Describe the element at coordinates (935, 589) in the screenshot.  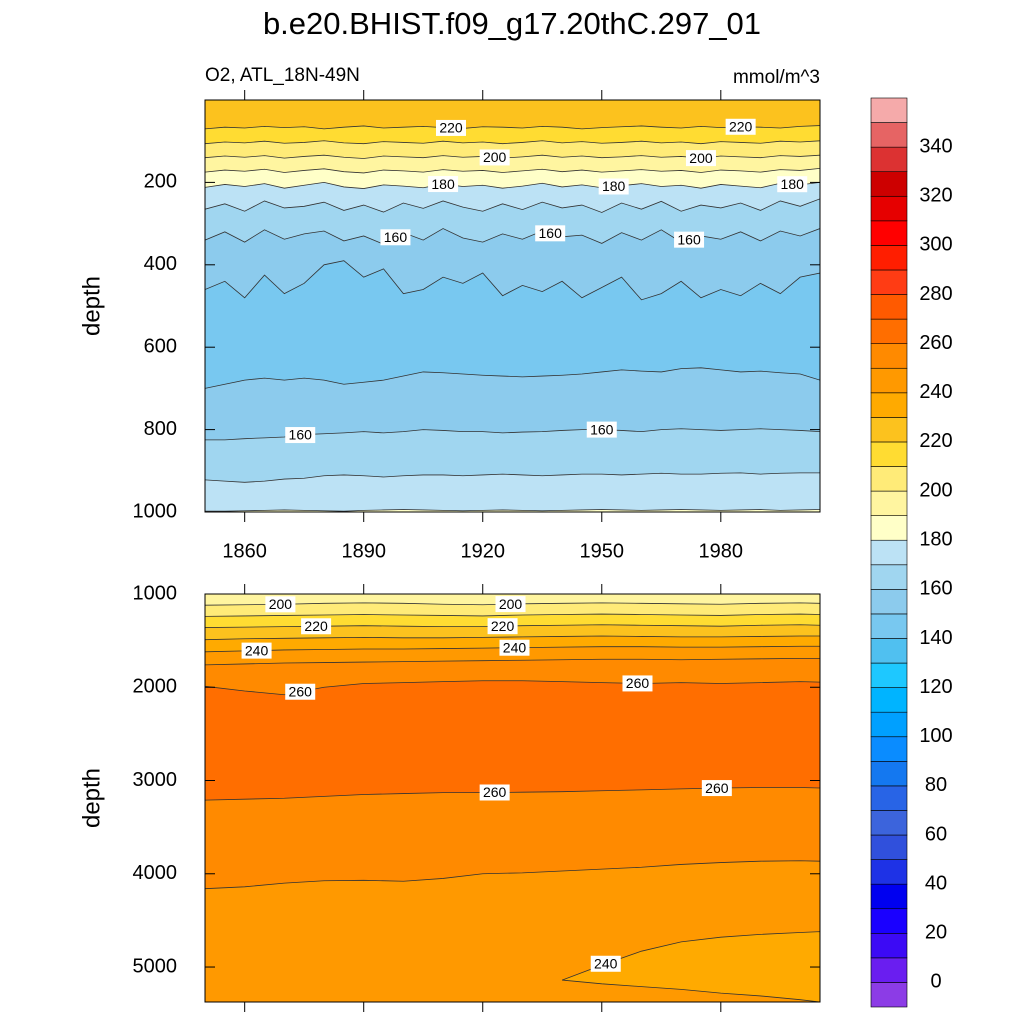
I see `colorbar-tick-label: 160` at that location.